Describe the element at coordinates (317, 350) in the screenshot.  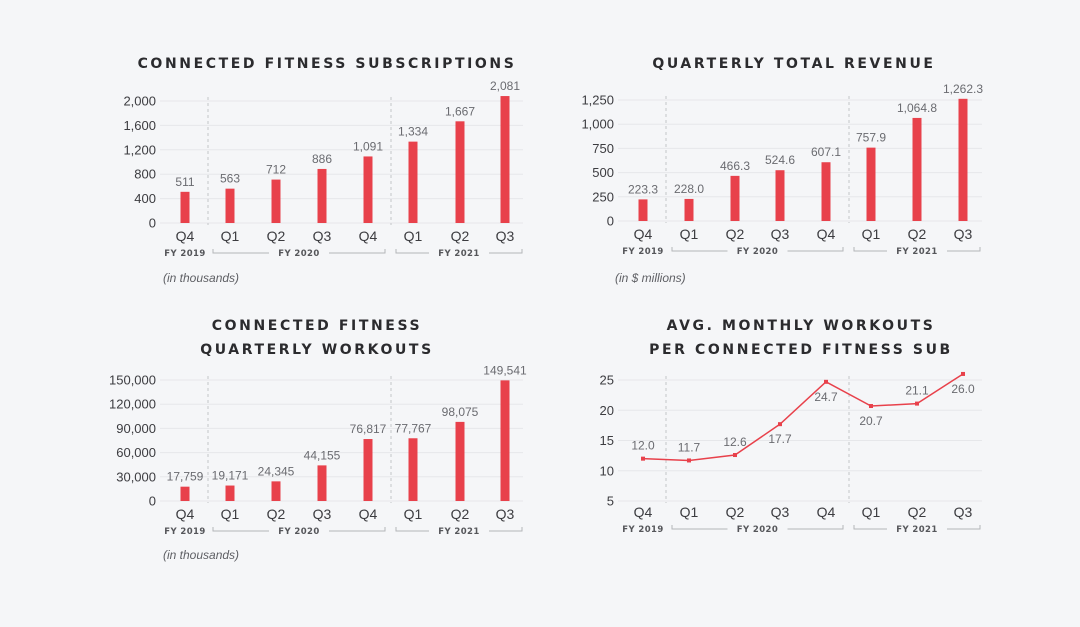
I see `chart-title: QUARTERLY WORKOUTS` at that location.